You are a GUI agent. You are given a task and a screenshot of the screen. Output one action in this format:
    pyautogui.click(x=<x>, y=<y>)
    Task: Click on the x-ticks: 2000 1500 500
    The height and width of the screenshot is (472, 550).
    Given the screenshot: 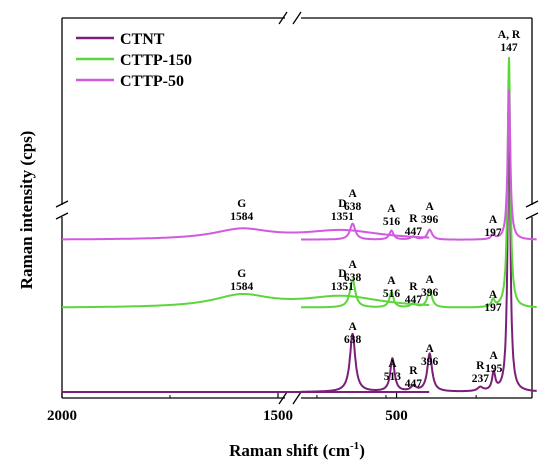 What is the action you would take?
    pyautogui.click(x=262, y=408)
    